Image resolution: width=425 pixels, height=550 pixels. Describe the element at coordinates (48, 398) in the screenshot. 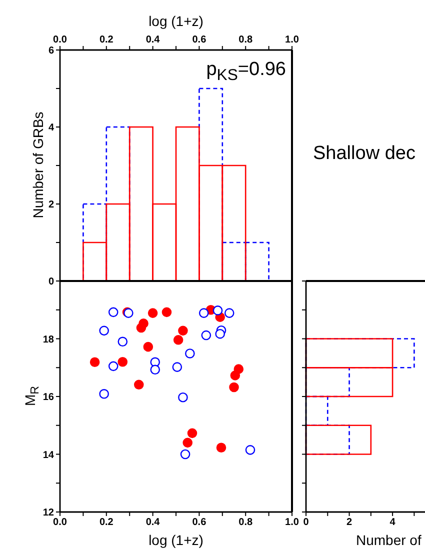

I see `y-tick-label: 16` at that location.